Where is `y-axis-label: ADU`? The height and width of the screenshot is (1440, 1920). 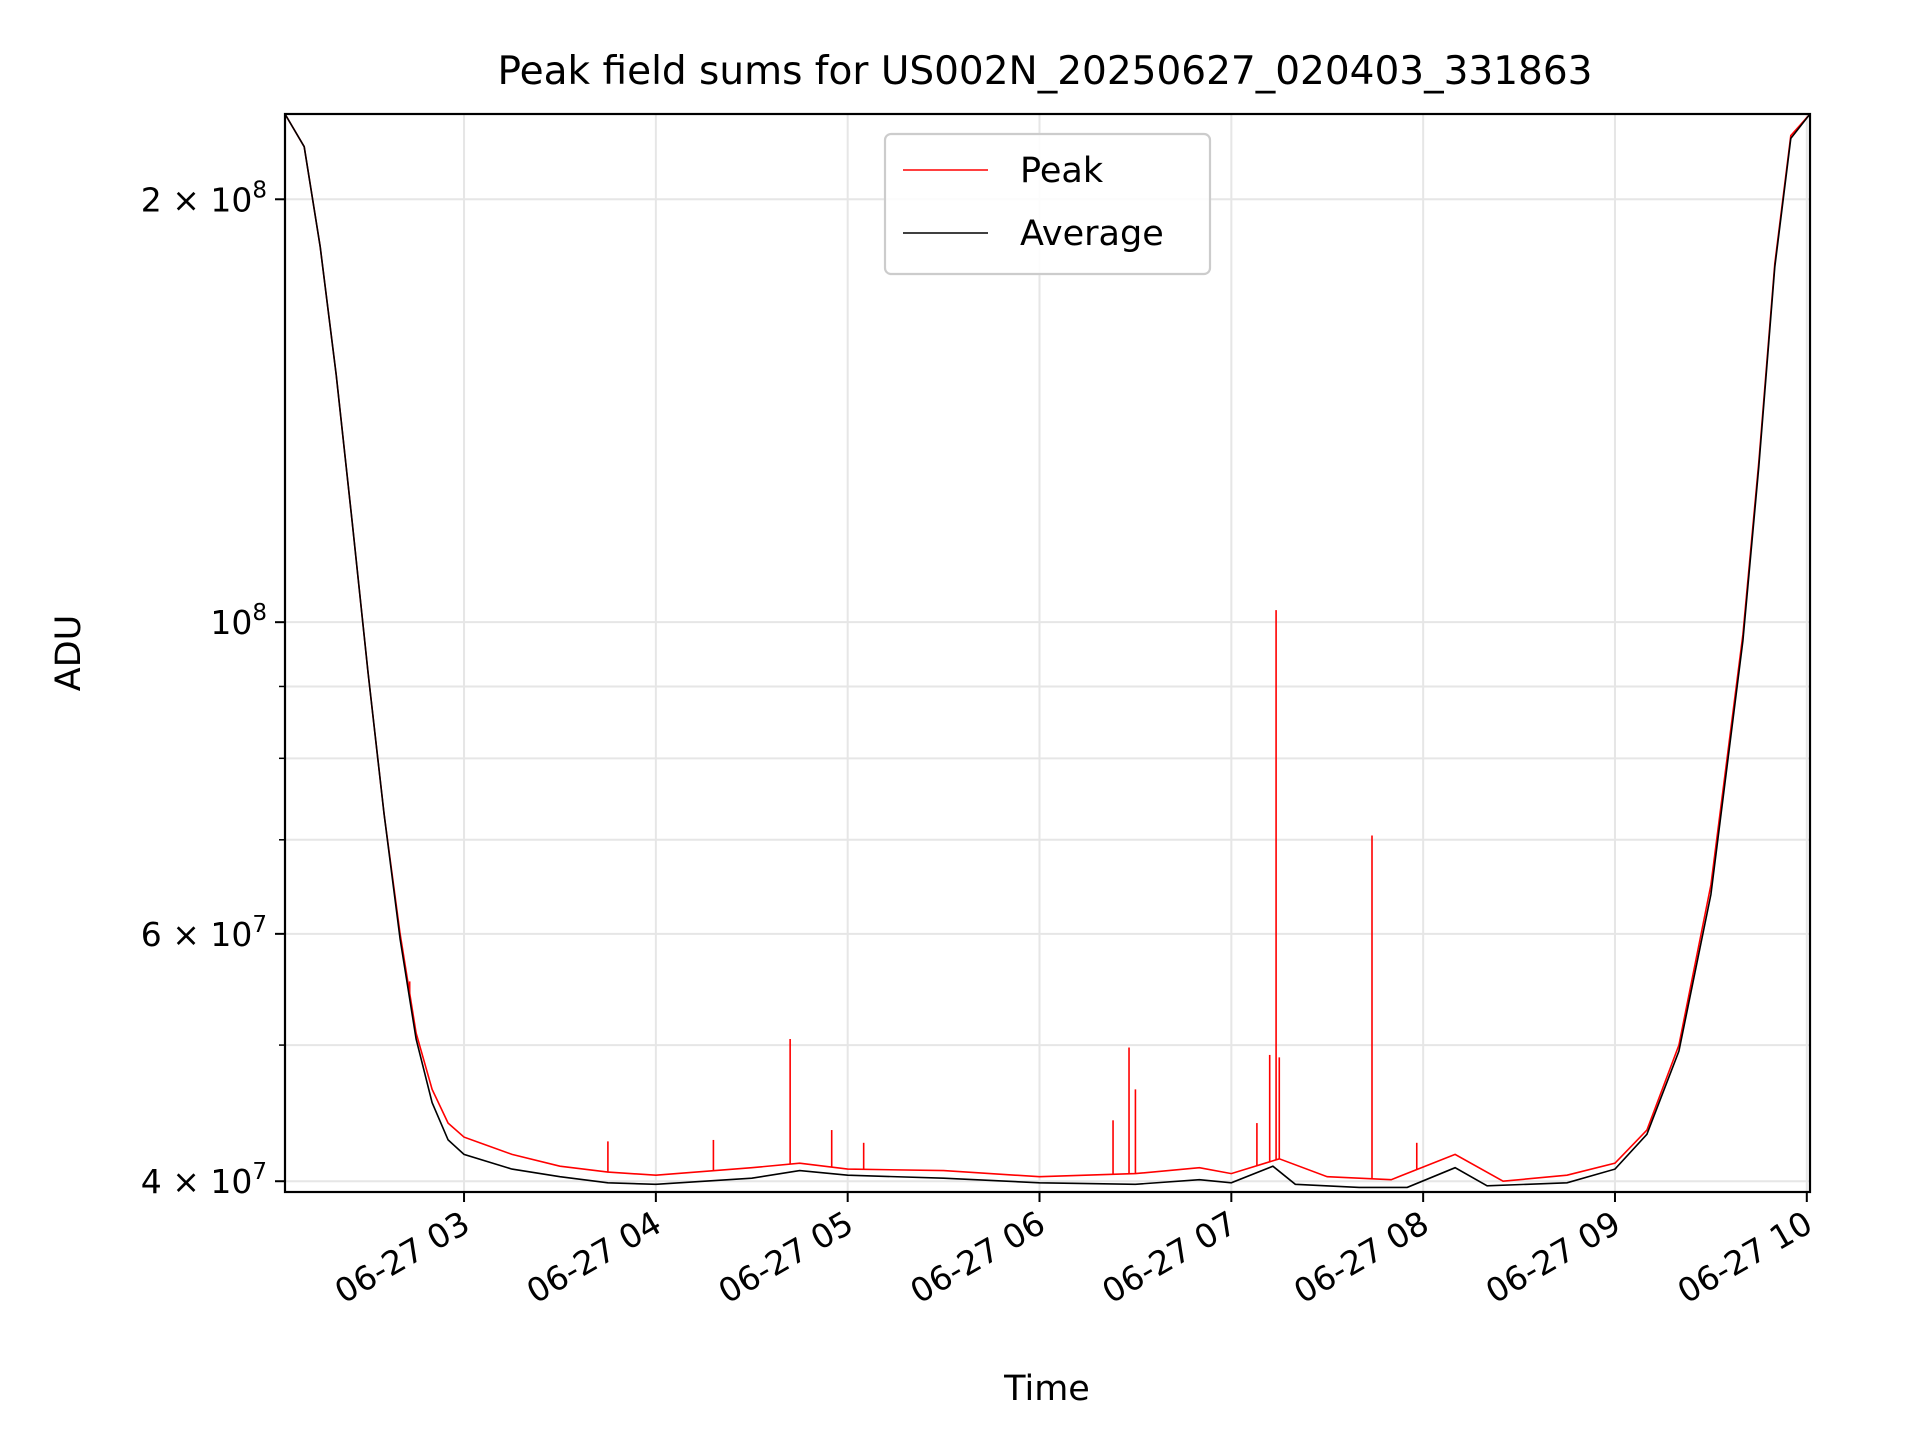
y-axis-label: ADU is located at coordinates (69, 653).